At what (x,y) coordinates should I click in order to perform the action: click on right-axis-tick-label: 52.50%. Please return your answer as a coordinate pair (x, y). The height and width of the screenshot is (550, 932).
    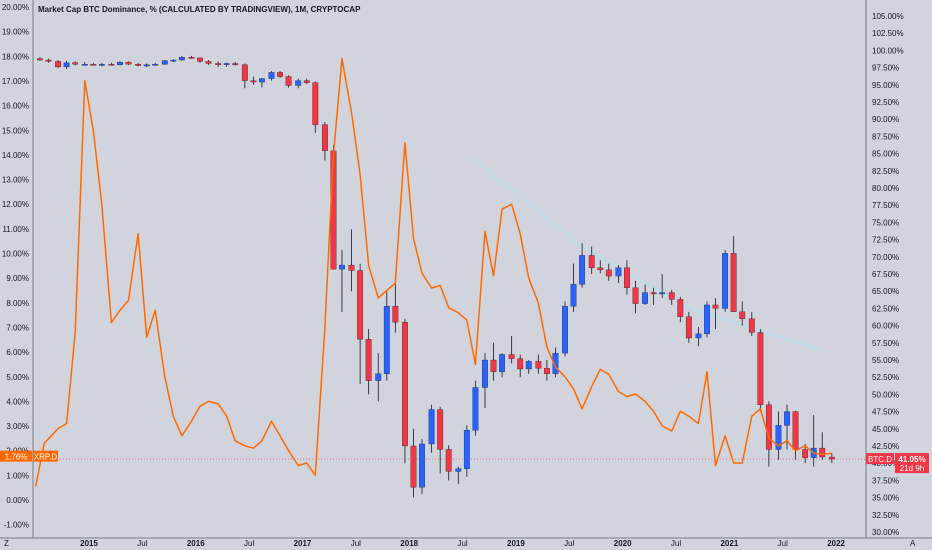
    Looking at the image, I should click on (885, 377).